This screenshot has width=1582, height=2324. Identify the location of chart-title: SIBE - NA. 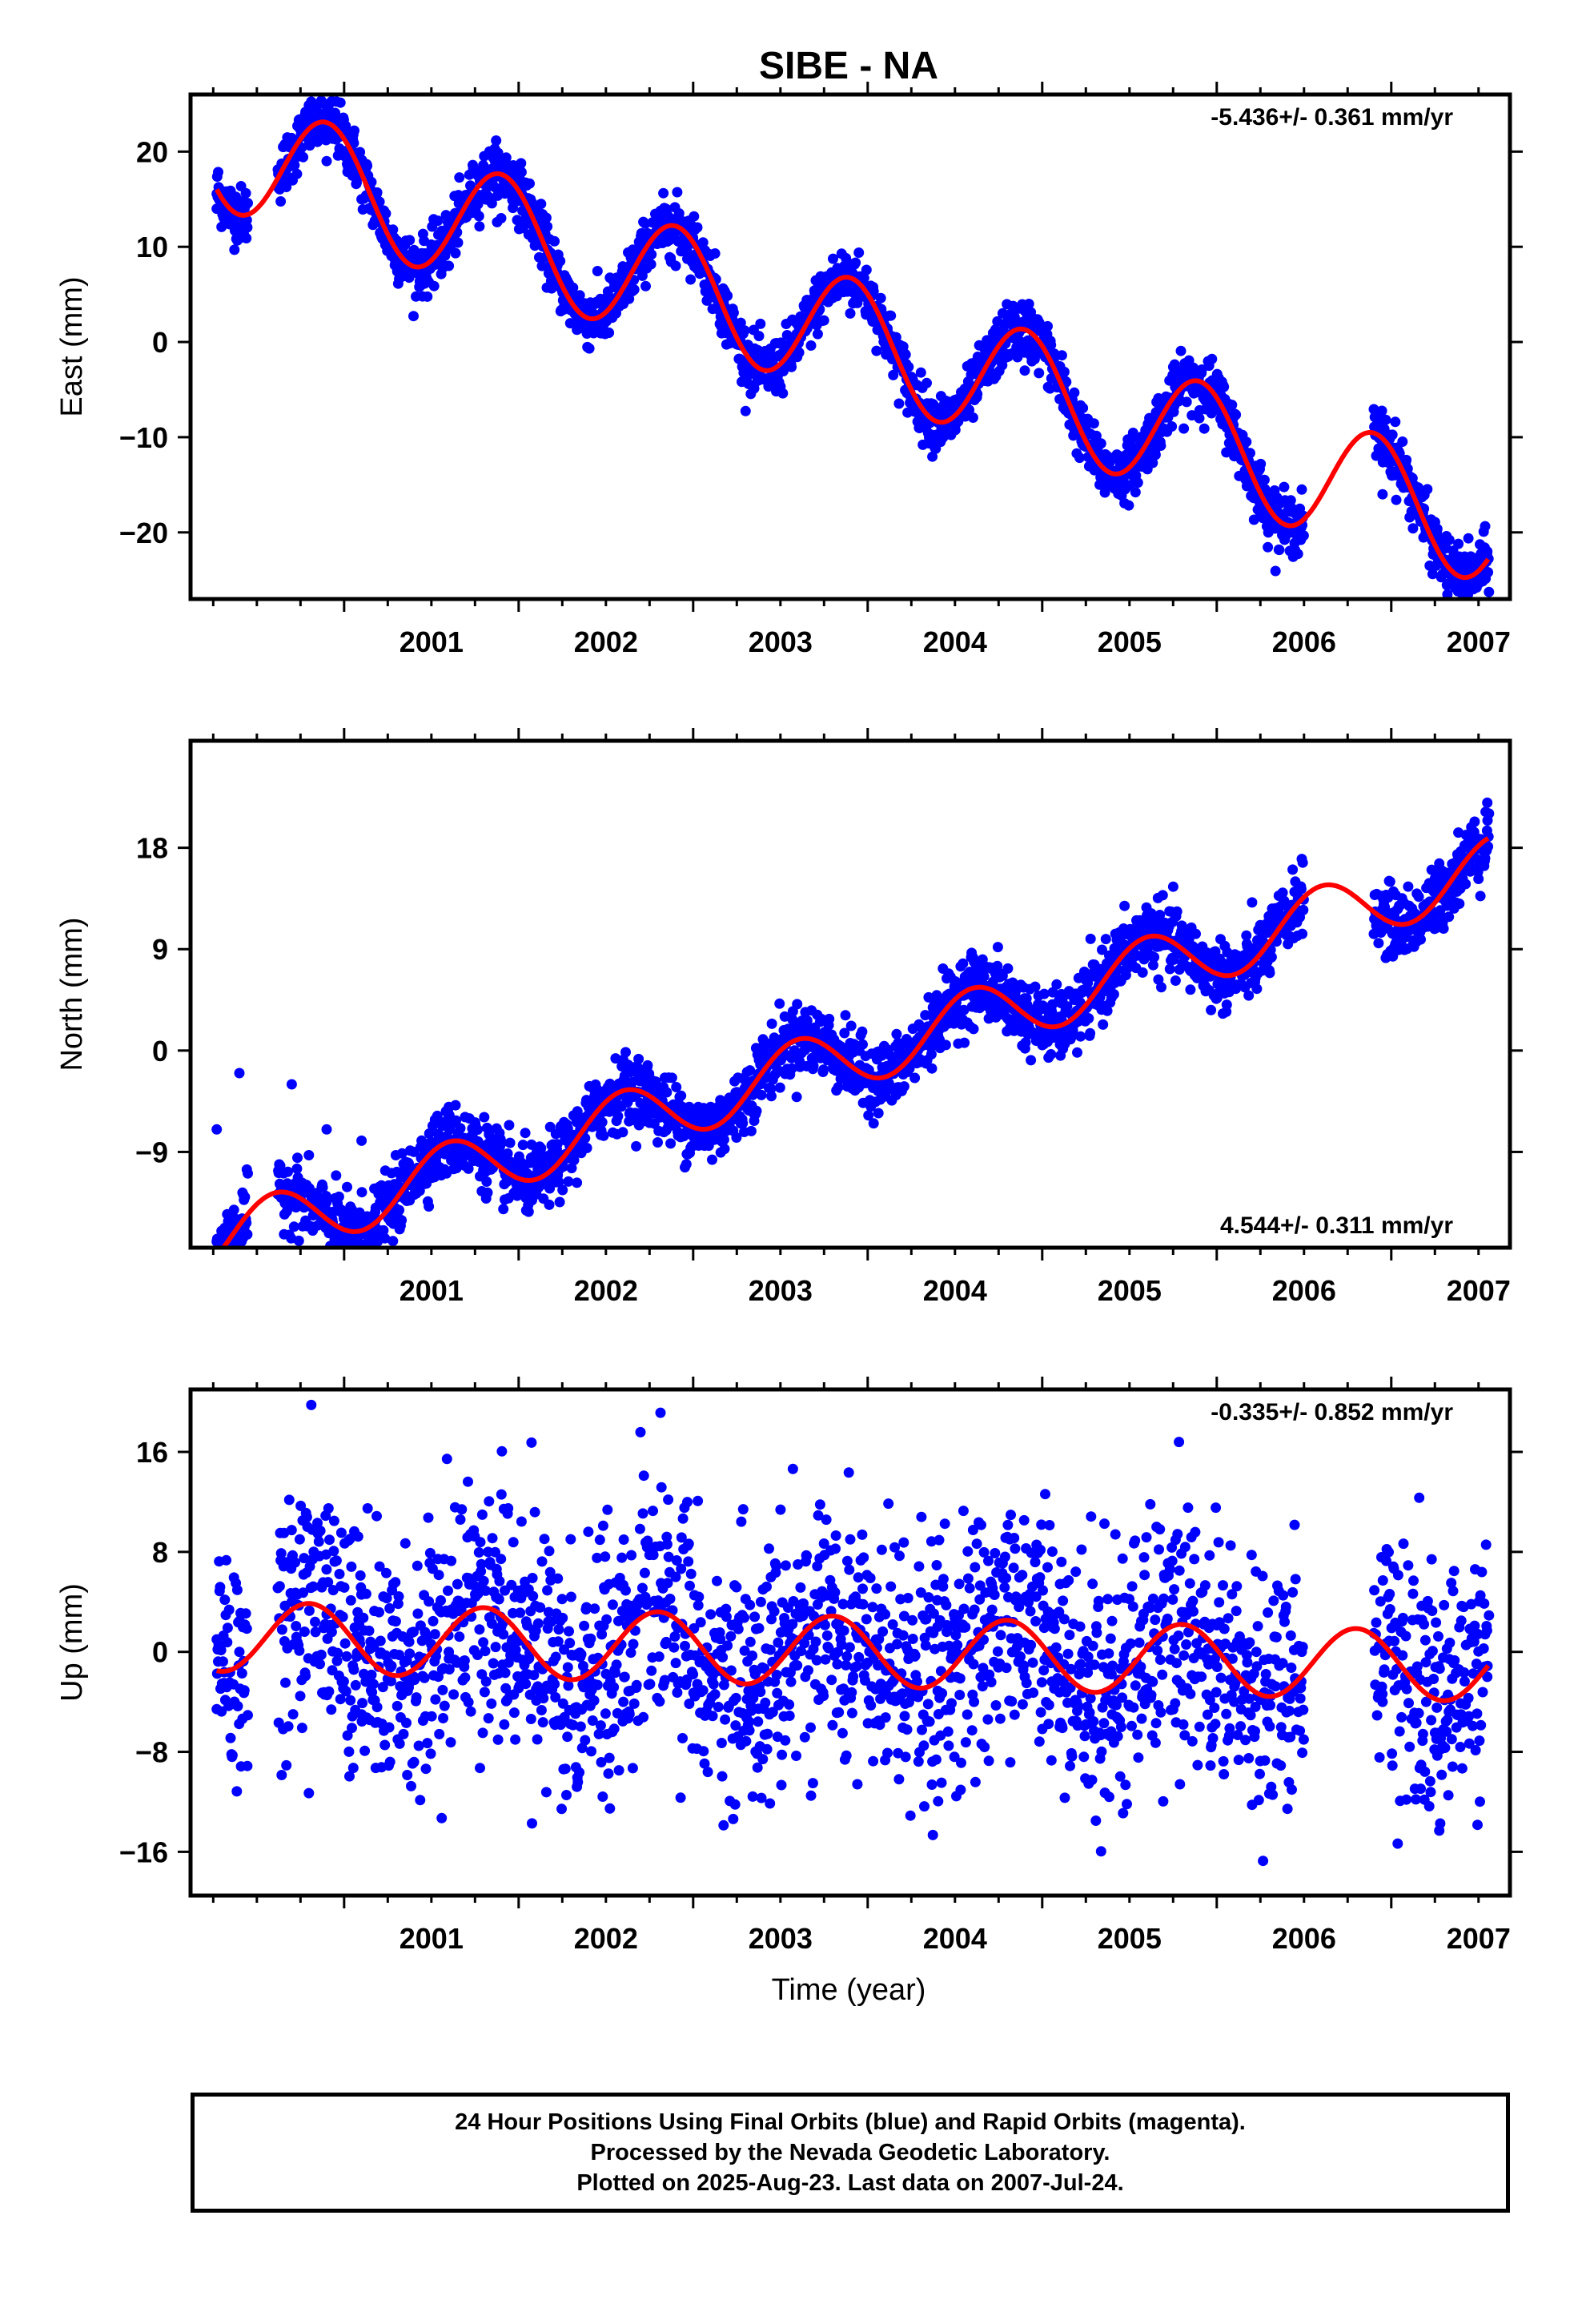
(848, 66).